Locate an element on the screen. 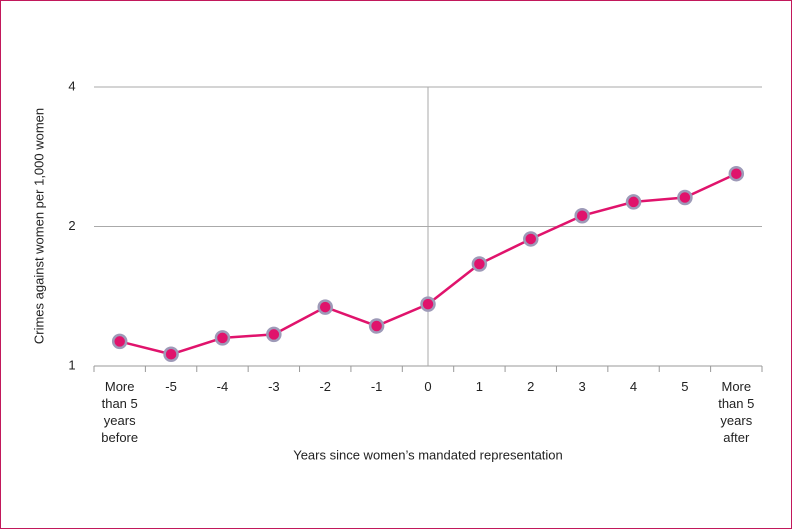 The width and height of the screenshot is (792, 529). x-tick-label: -3 is located at coordinates (274, 386).